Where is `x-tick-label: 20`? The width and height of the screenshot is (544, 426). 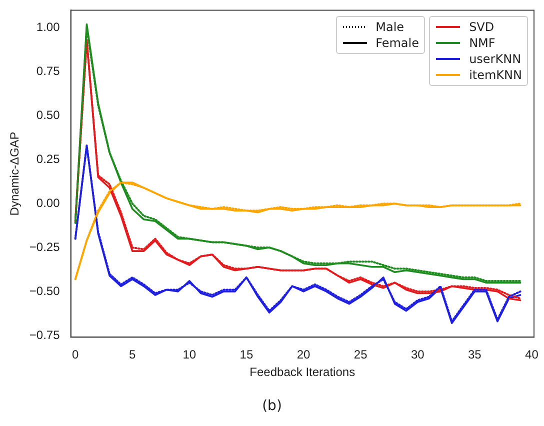
x-tick-label: 20 is located at coordinates (303, 355).